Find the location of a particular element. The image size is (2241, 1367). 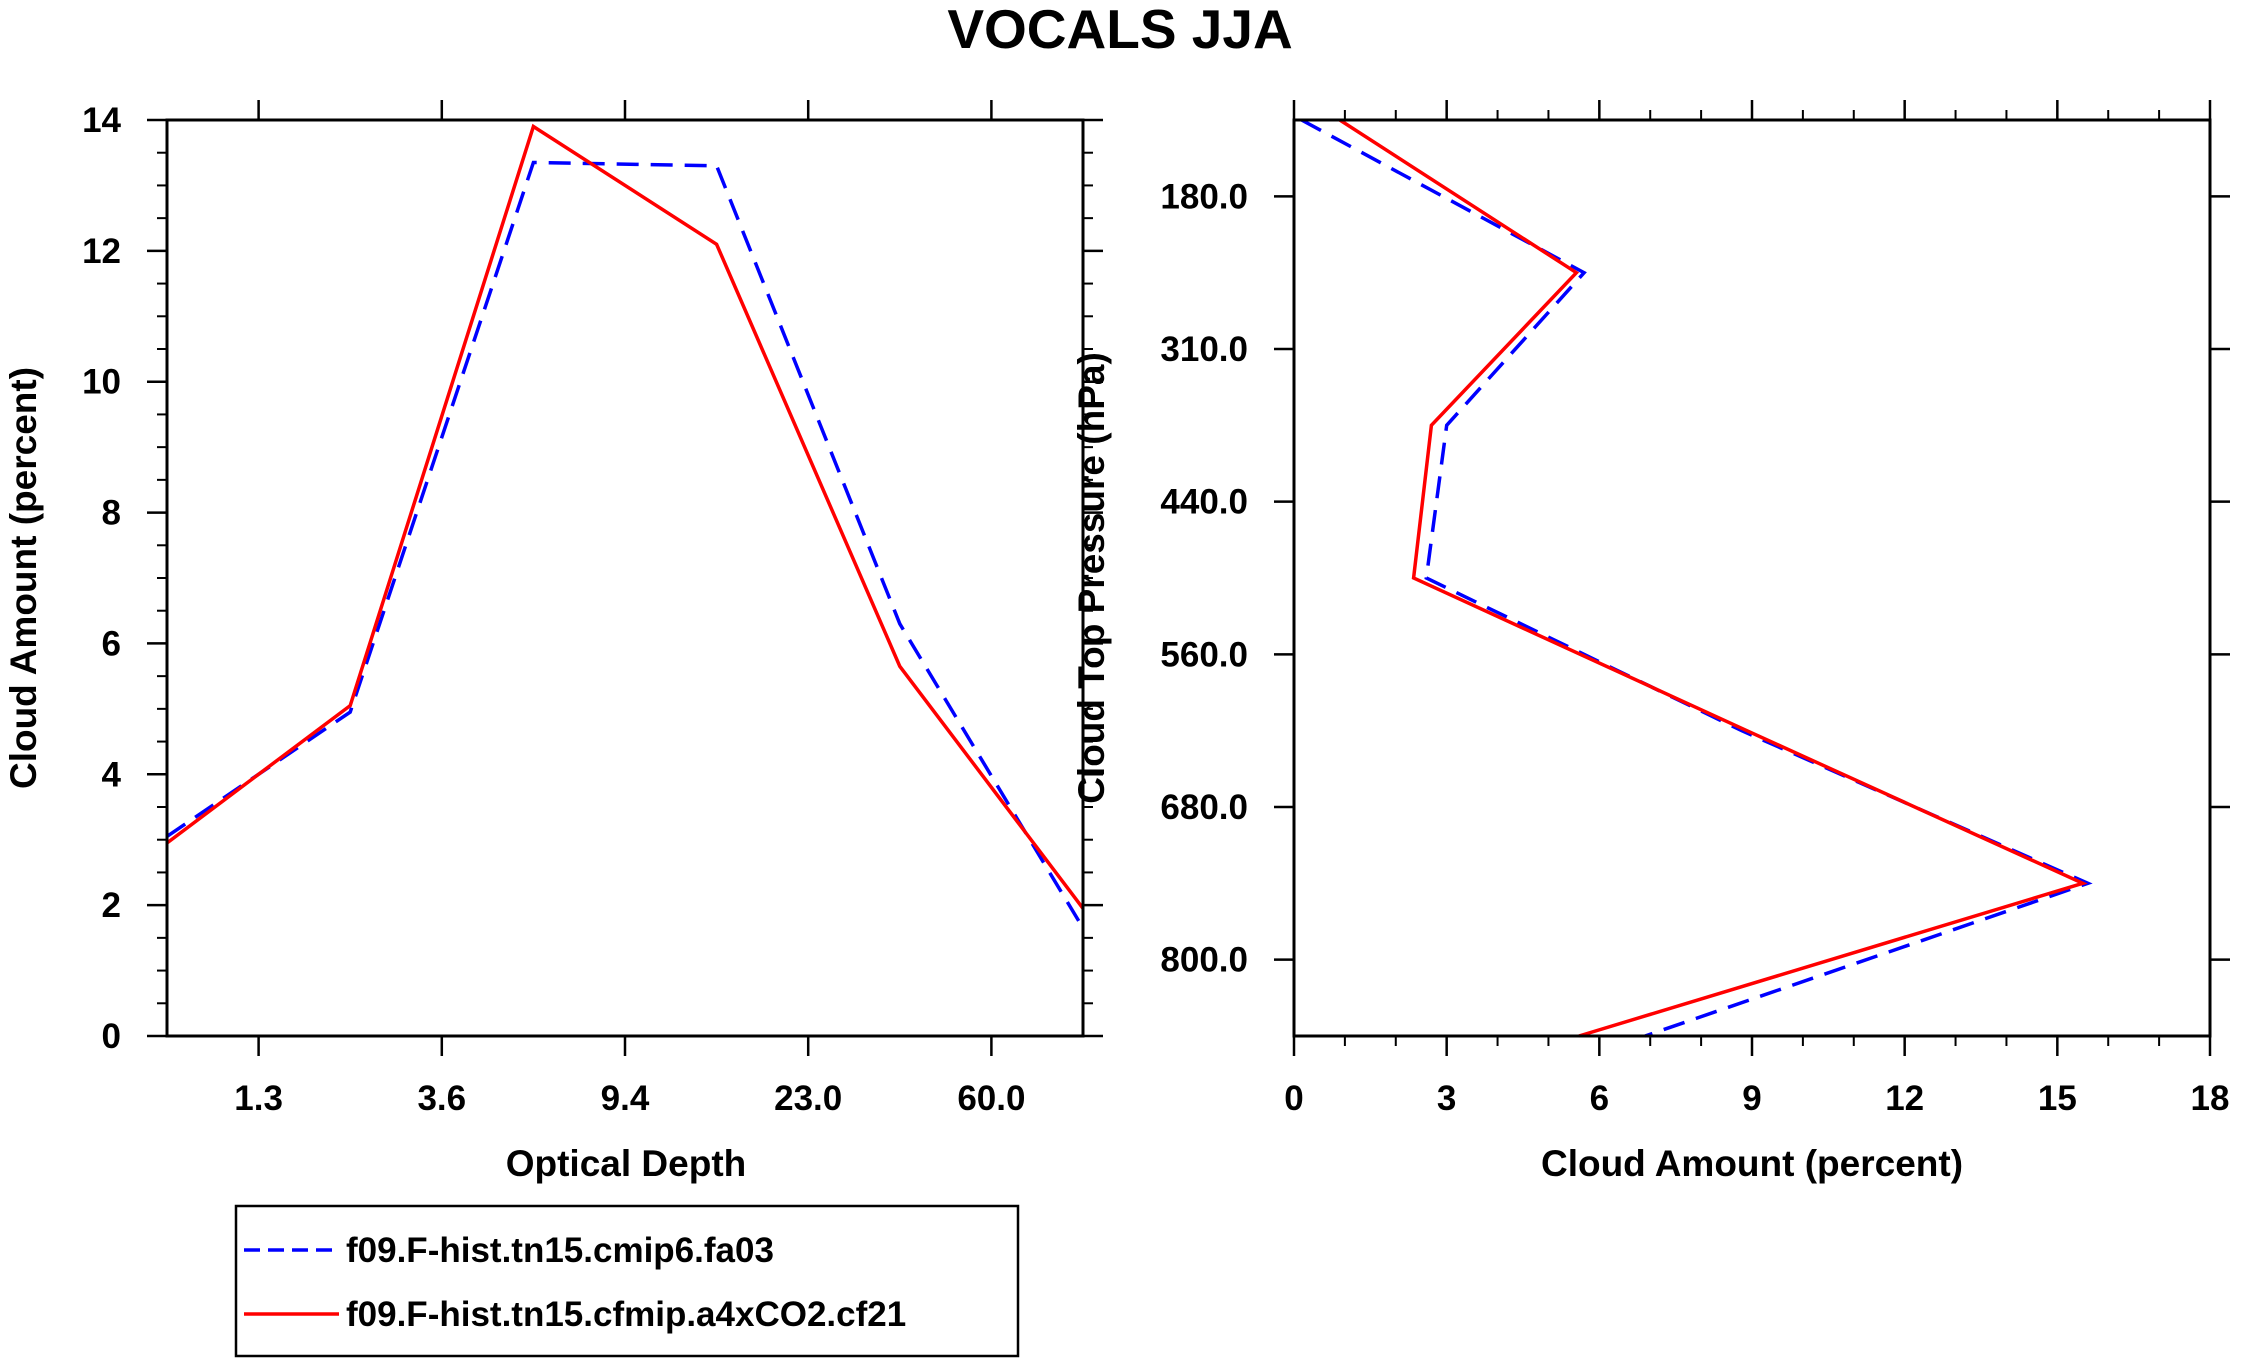

left-y-tick-label: 2 is located at coordinates (111, 905).